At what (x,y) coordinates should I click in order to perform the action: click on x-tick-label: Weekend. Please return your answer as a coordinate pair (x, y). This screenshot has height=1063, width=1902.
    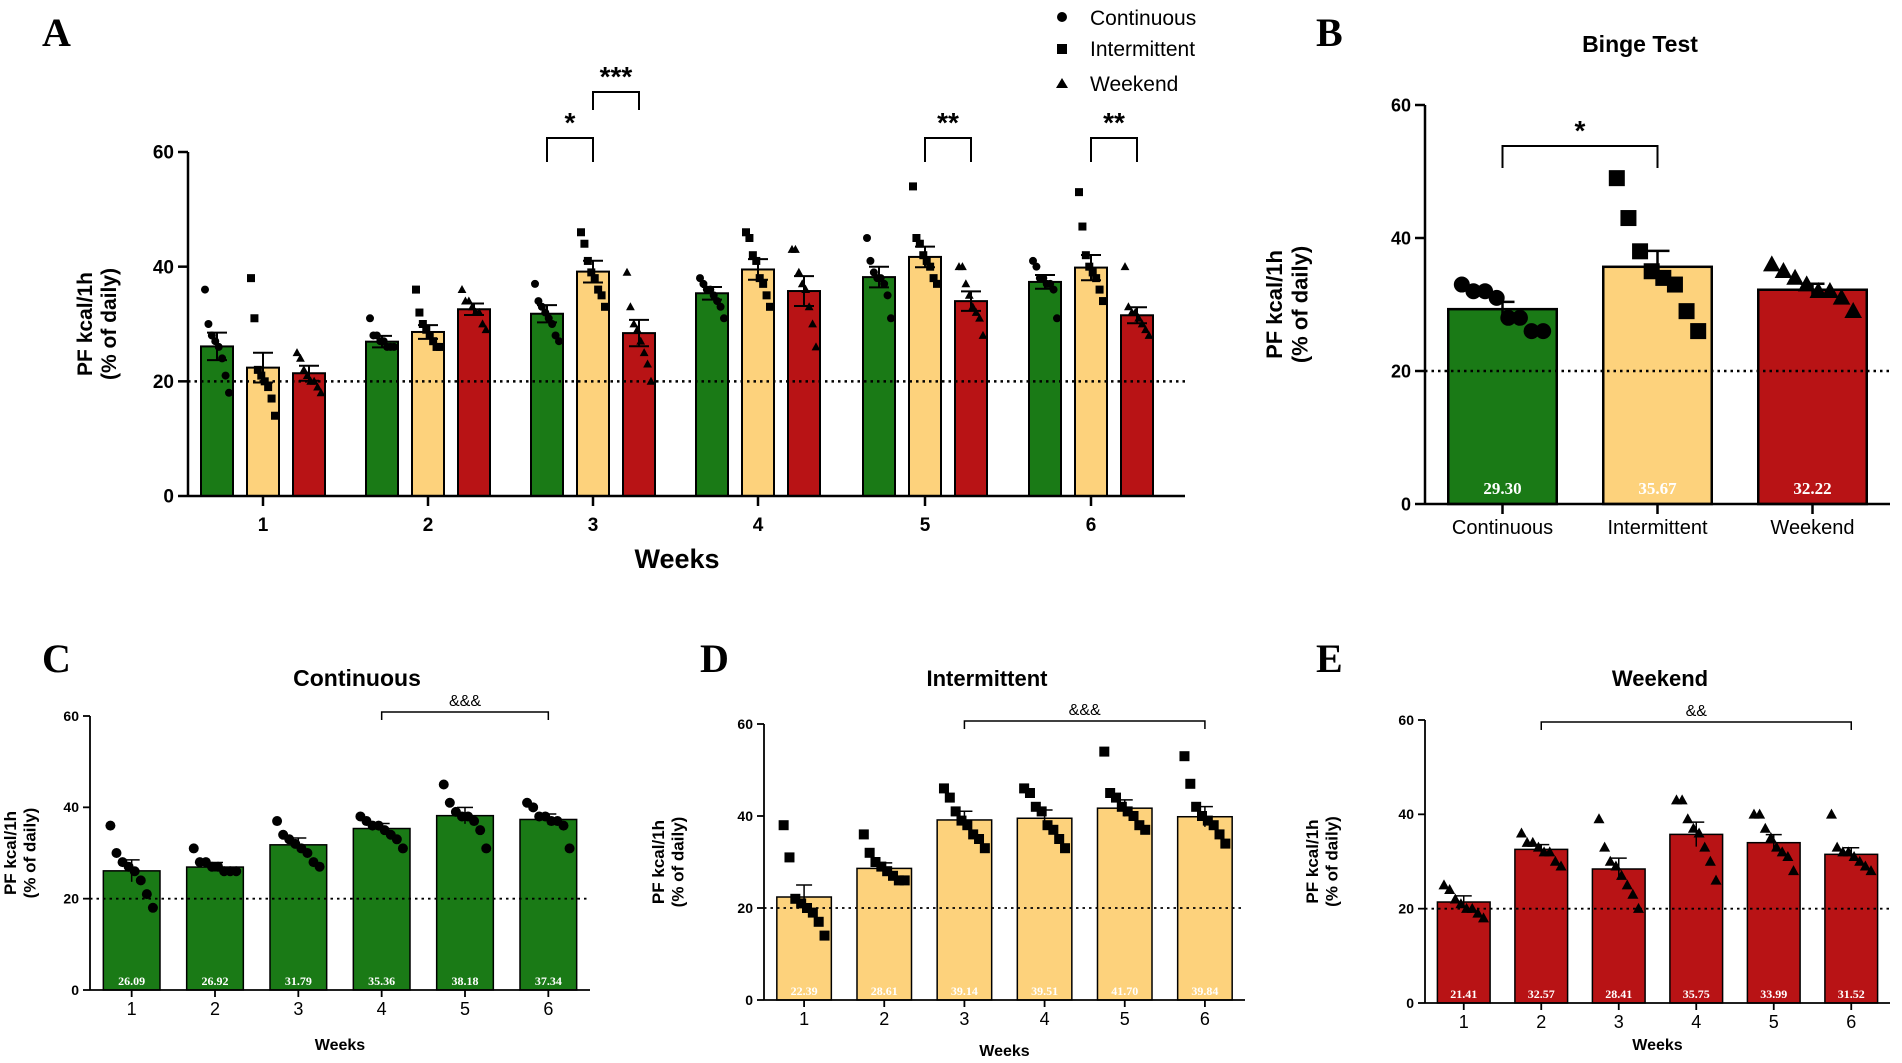
    Looking at the image, I should click on (1812, 528).